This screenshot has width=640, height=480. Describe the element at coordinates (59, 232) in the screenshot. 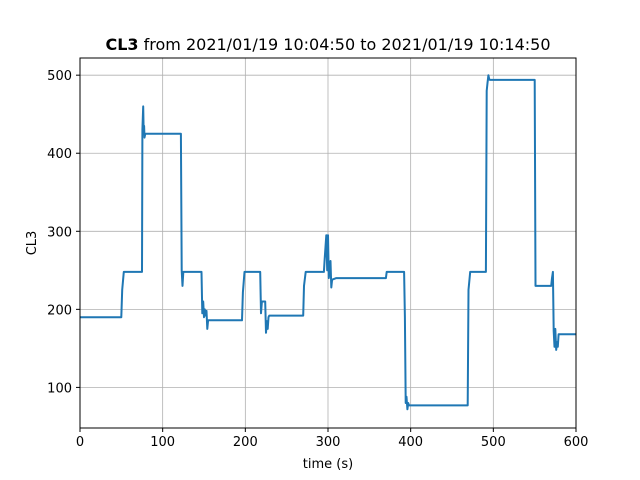

I see `y-tick-label: 300` at that location.